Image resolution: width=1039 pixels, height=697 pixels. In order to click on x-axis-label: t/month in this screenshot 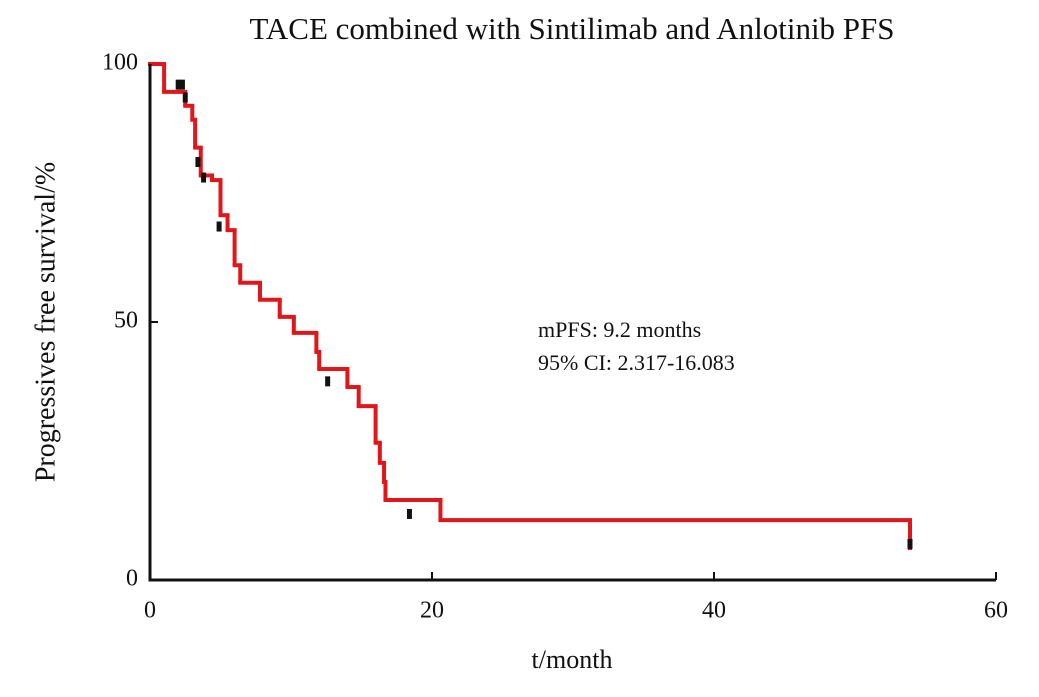, I will do `click(572, 659)`.